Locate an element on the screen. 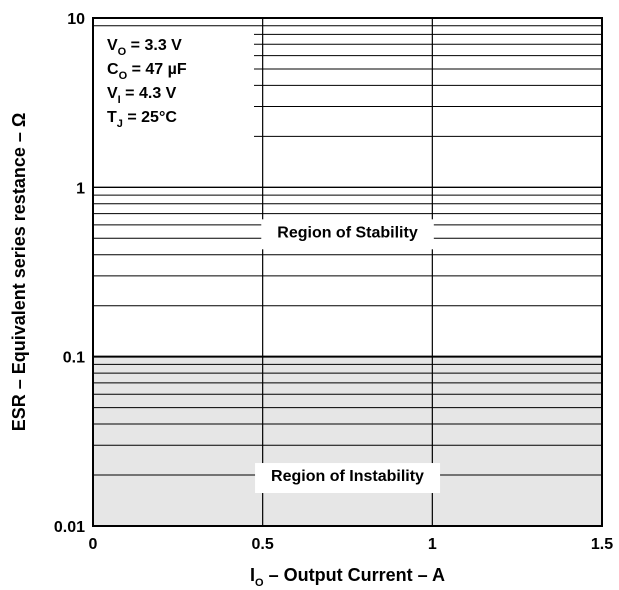  condition-line-rest: = 25°C is located at coordinates (150, 117).